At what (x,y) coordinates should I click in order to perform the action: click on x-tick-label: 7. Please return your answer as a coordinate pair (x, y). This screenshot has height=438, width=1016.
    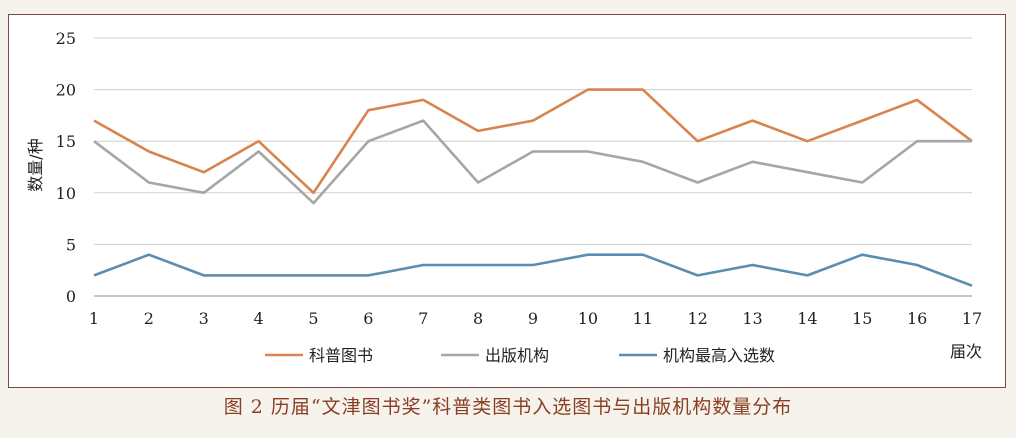
    Looking at the image, I should click on (423, 318).